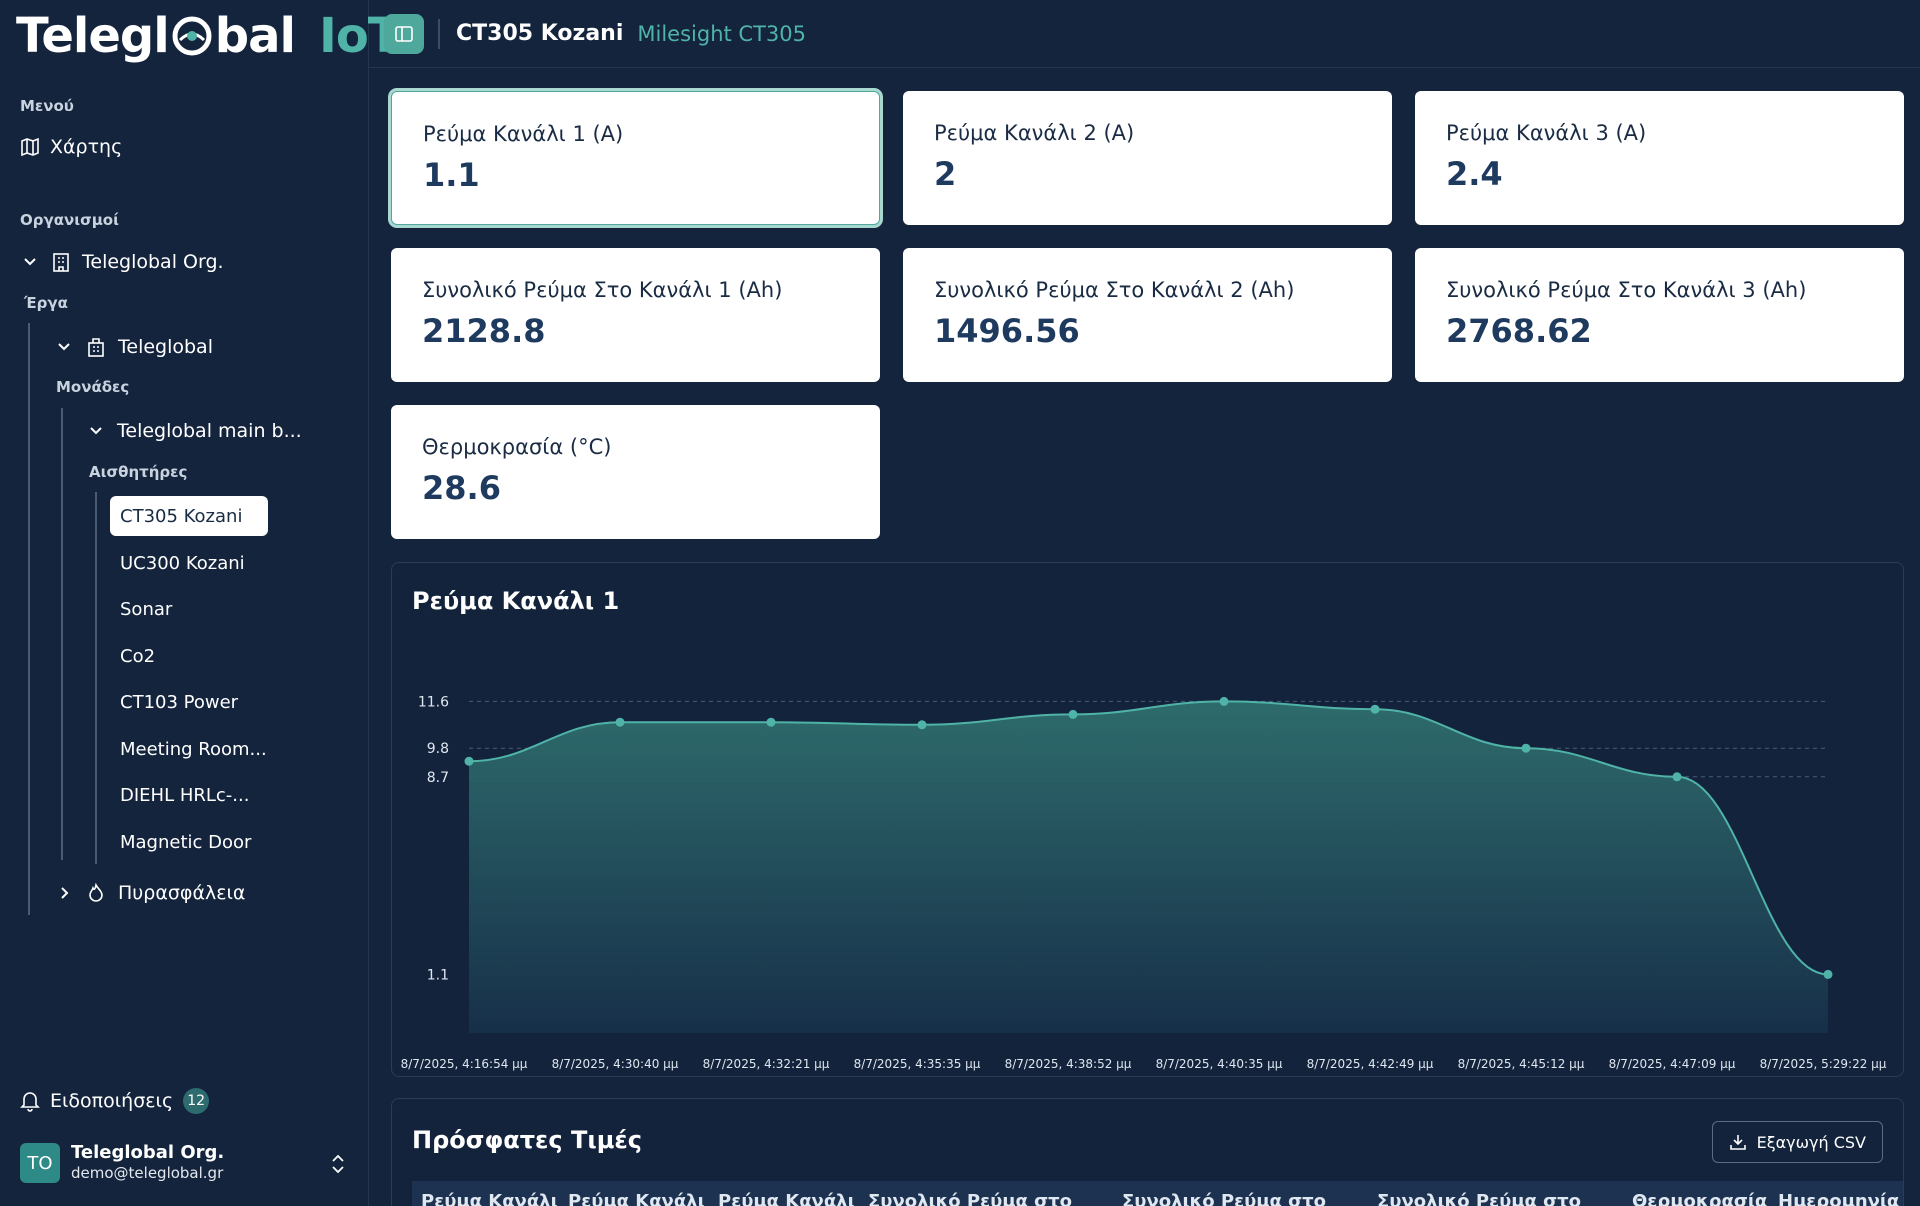 The image size is (1920, 1206). I want to click on x-tick-label: 8/7/2025, 4:32:21 μμ, so click(766, 1064).